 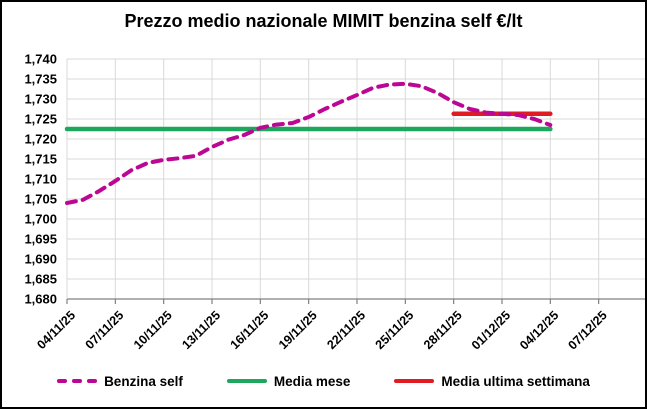 I want to click on y-axis-label: 1,720, so click(x=40, y=139).